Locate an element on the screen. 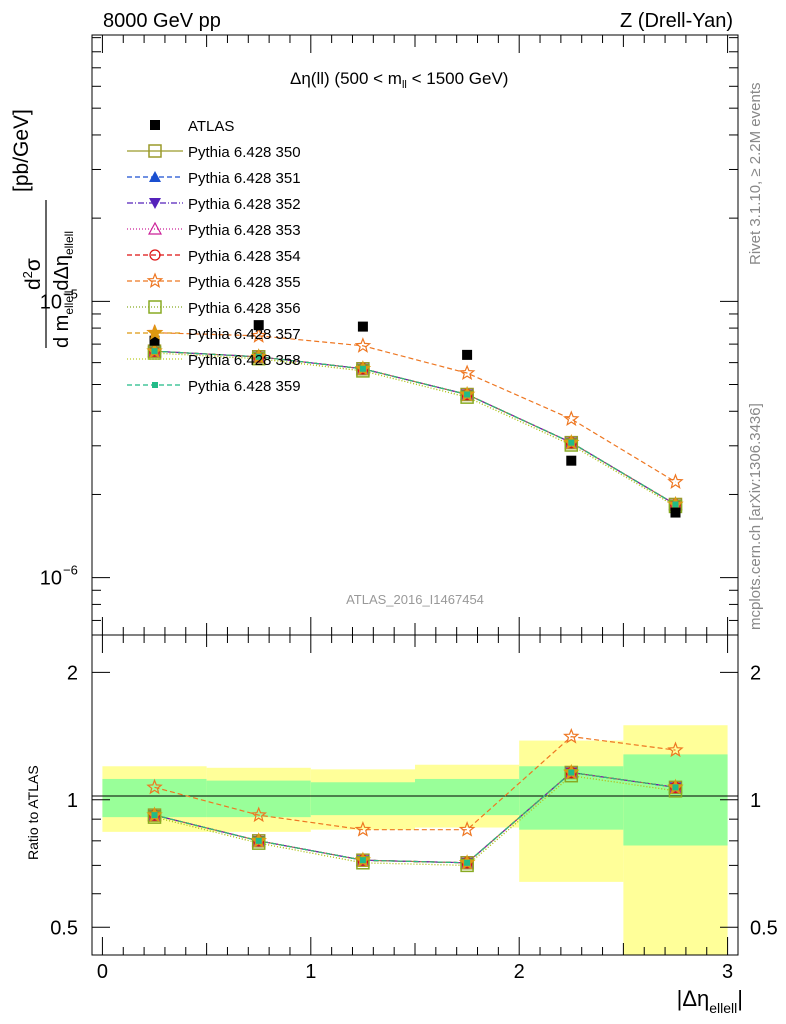 Image resolution: width=786 pixels, height=1024 pixels. main-y-tick-label-1: 10 is located at coordinates (51, 302).